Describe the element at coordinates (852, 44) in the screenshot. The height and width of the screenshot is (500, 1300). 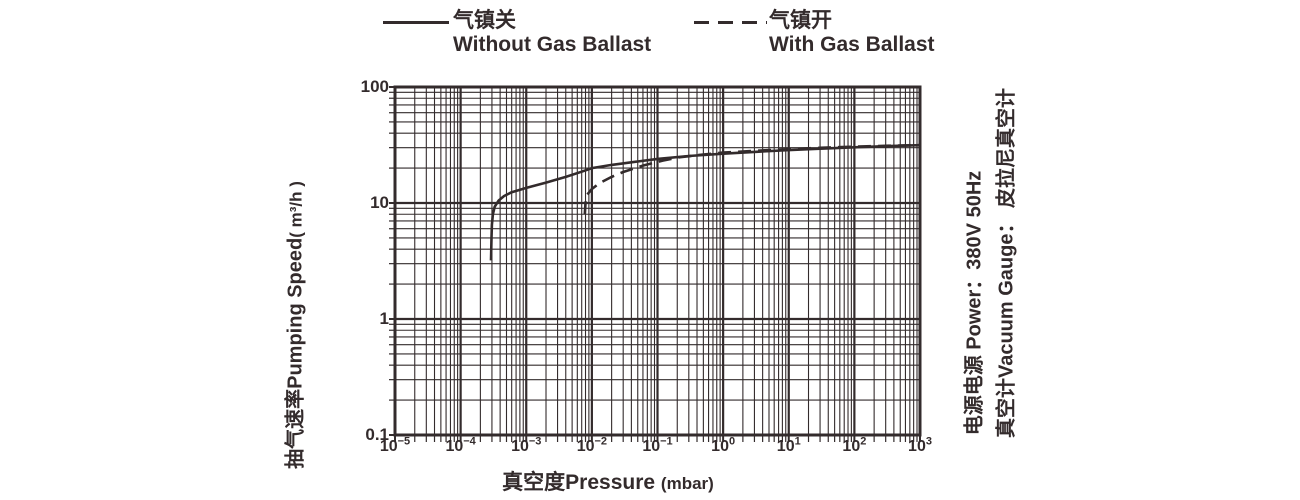
I see `legend-label-with-gas-ballast-en: With Gas Ballast` at that location.